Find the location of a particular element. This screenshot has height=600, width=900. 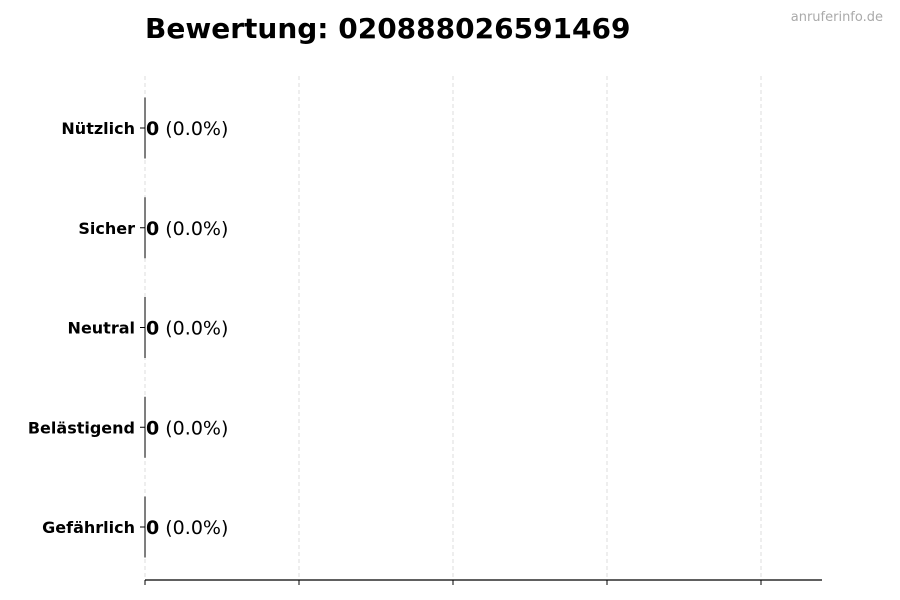

category-label: Belästigend is located at coordinates (81, 427).